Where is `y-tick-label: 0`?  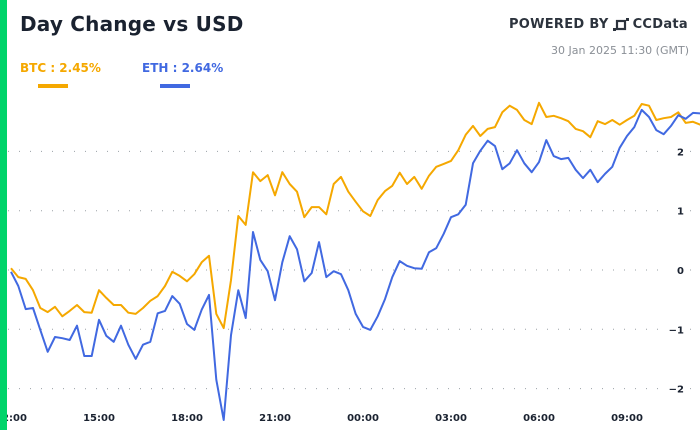 y-tick-label: 0 is located at coordinates (680, 271).